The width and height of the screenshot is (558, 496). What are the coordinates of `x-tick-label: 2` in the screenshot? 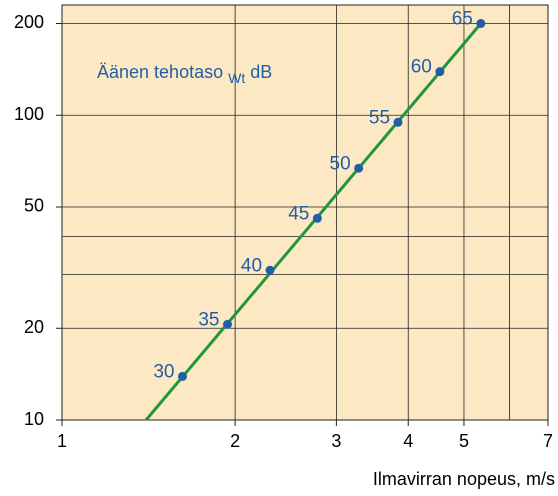 It's located at (235, 441).